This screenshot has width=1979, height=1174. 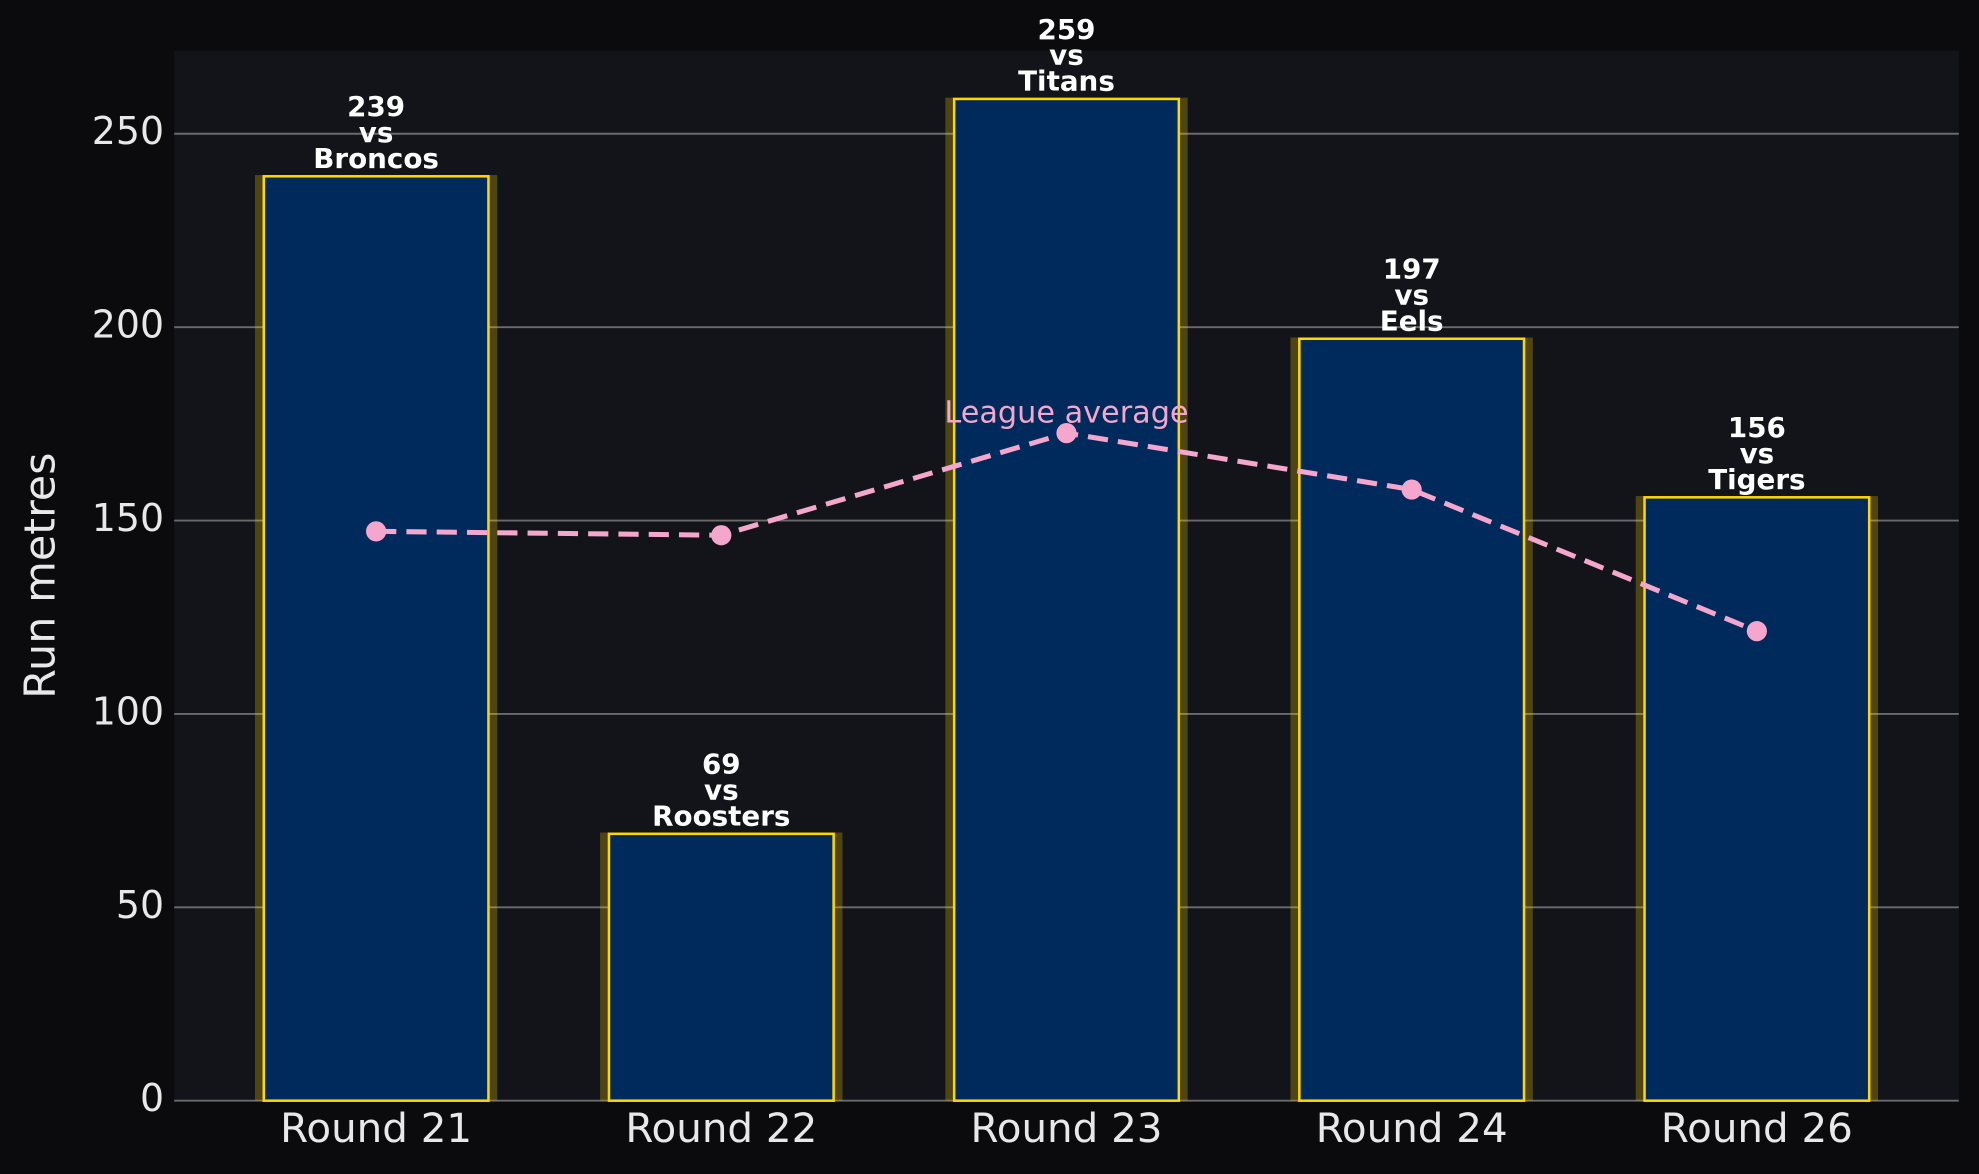 What do you see at coordinates (40, 575) in the screenshot?
I see `y-axis-label: Run metres` at bounding box center [40, 575].